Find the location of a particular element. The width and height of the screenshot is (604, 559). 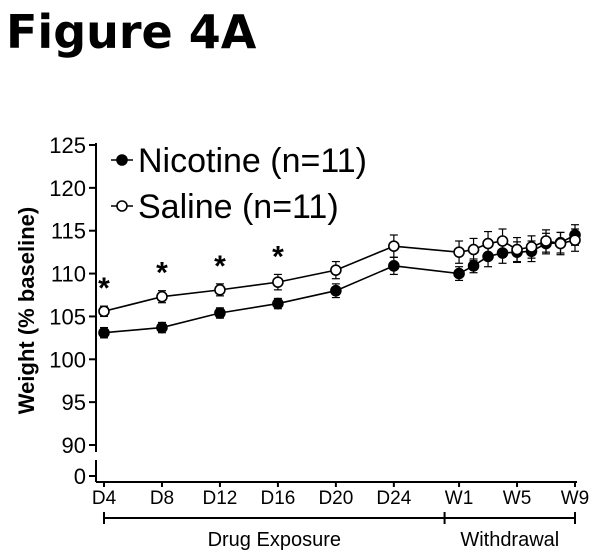

annotations: * * * * is located at coordinates (191, 272).